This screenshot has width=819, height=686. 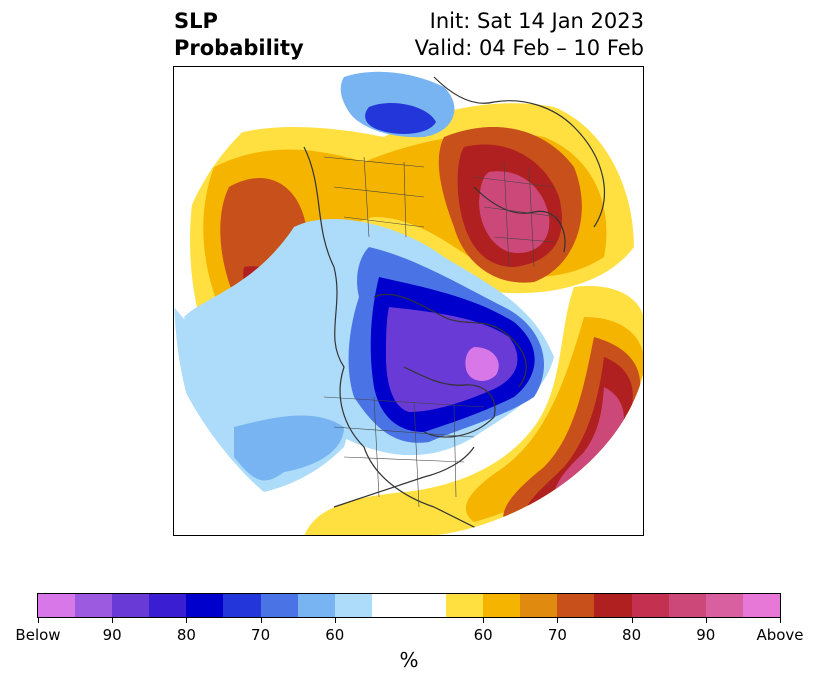 What do you see at coordinates (38, 635) in the screenshot?
I see `colorbar-tick-label: Below` at bounding box center [38, 635].